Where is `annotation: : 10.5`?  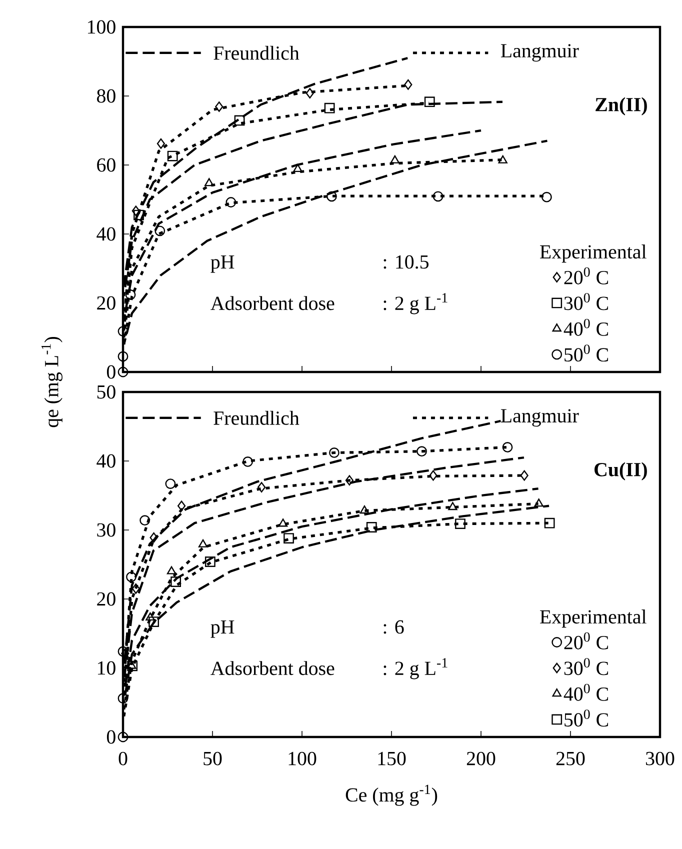 annotation: : 10.5 is located at coordinates (406, 262).